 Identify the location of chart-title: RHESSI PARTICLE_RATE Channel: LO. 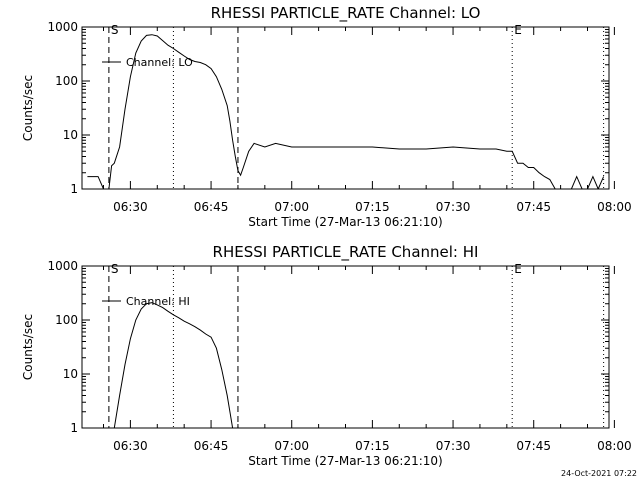
(346, 13).